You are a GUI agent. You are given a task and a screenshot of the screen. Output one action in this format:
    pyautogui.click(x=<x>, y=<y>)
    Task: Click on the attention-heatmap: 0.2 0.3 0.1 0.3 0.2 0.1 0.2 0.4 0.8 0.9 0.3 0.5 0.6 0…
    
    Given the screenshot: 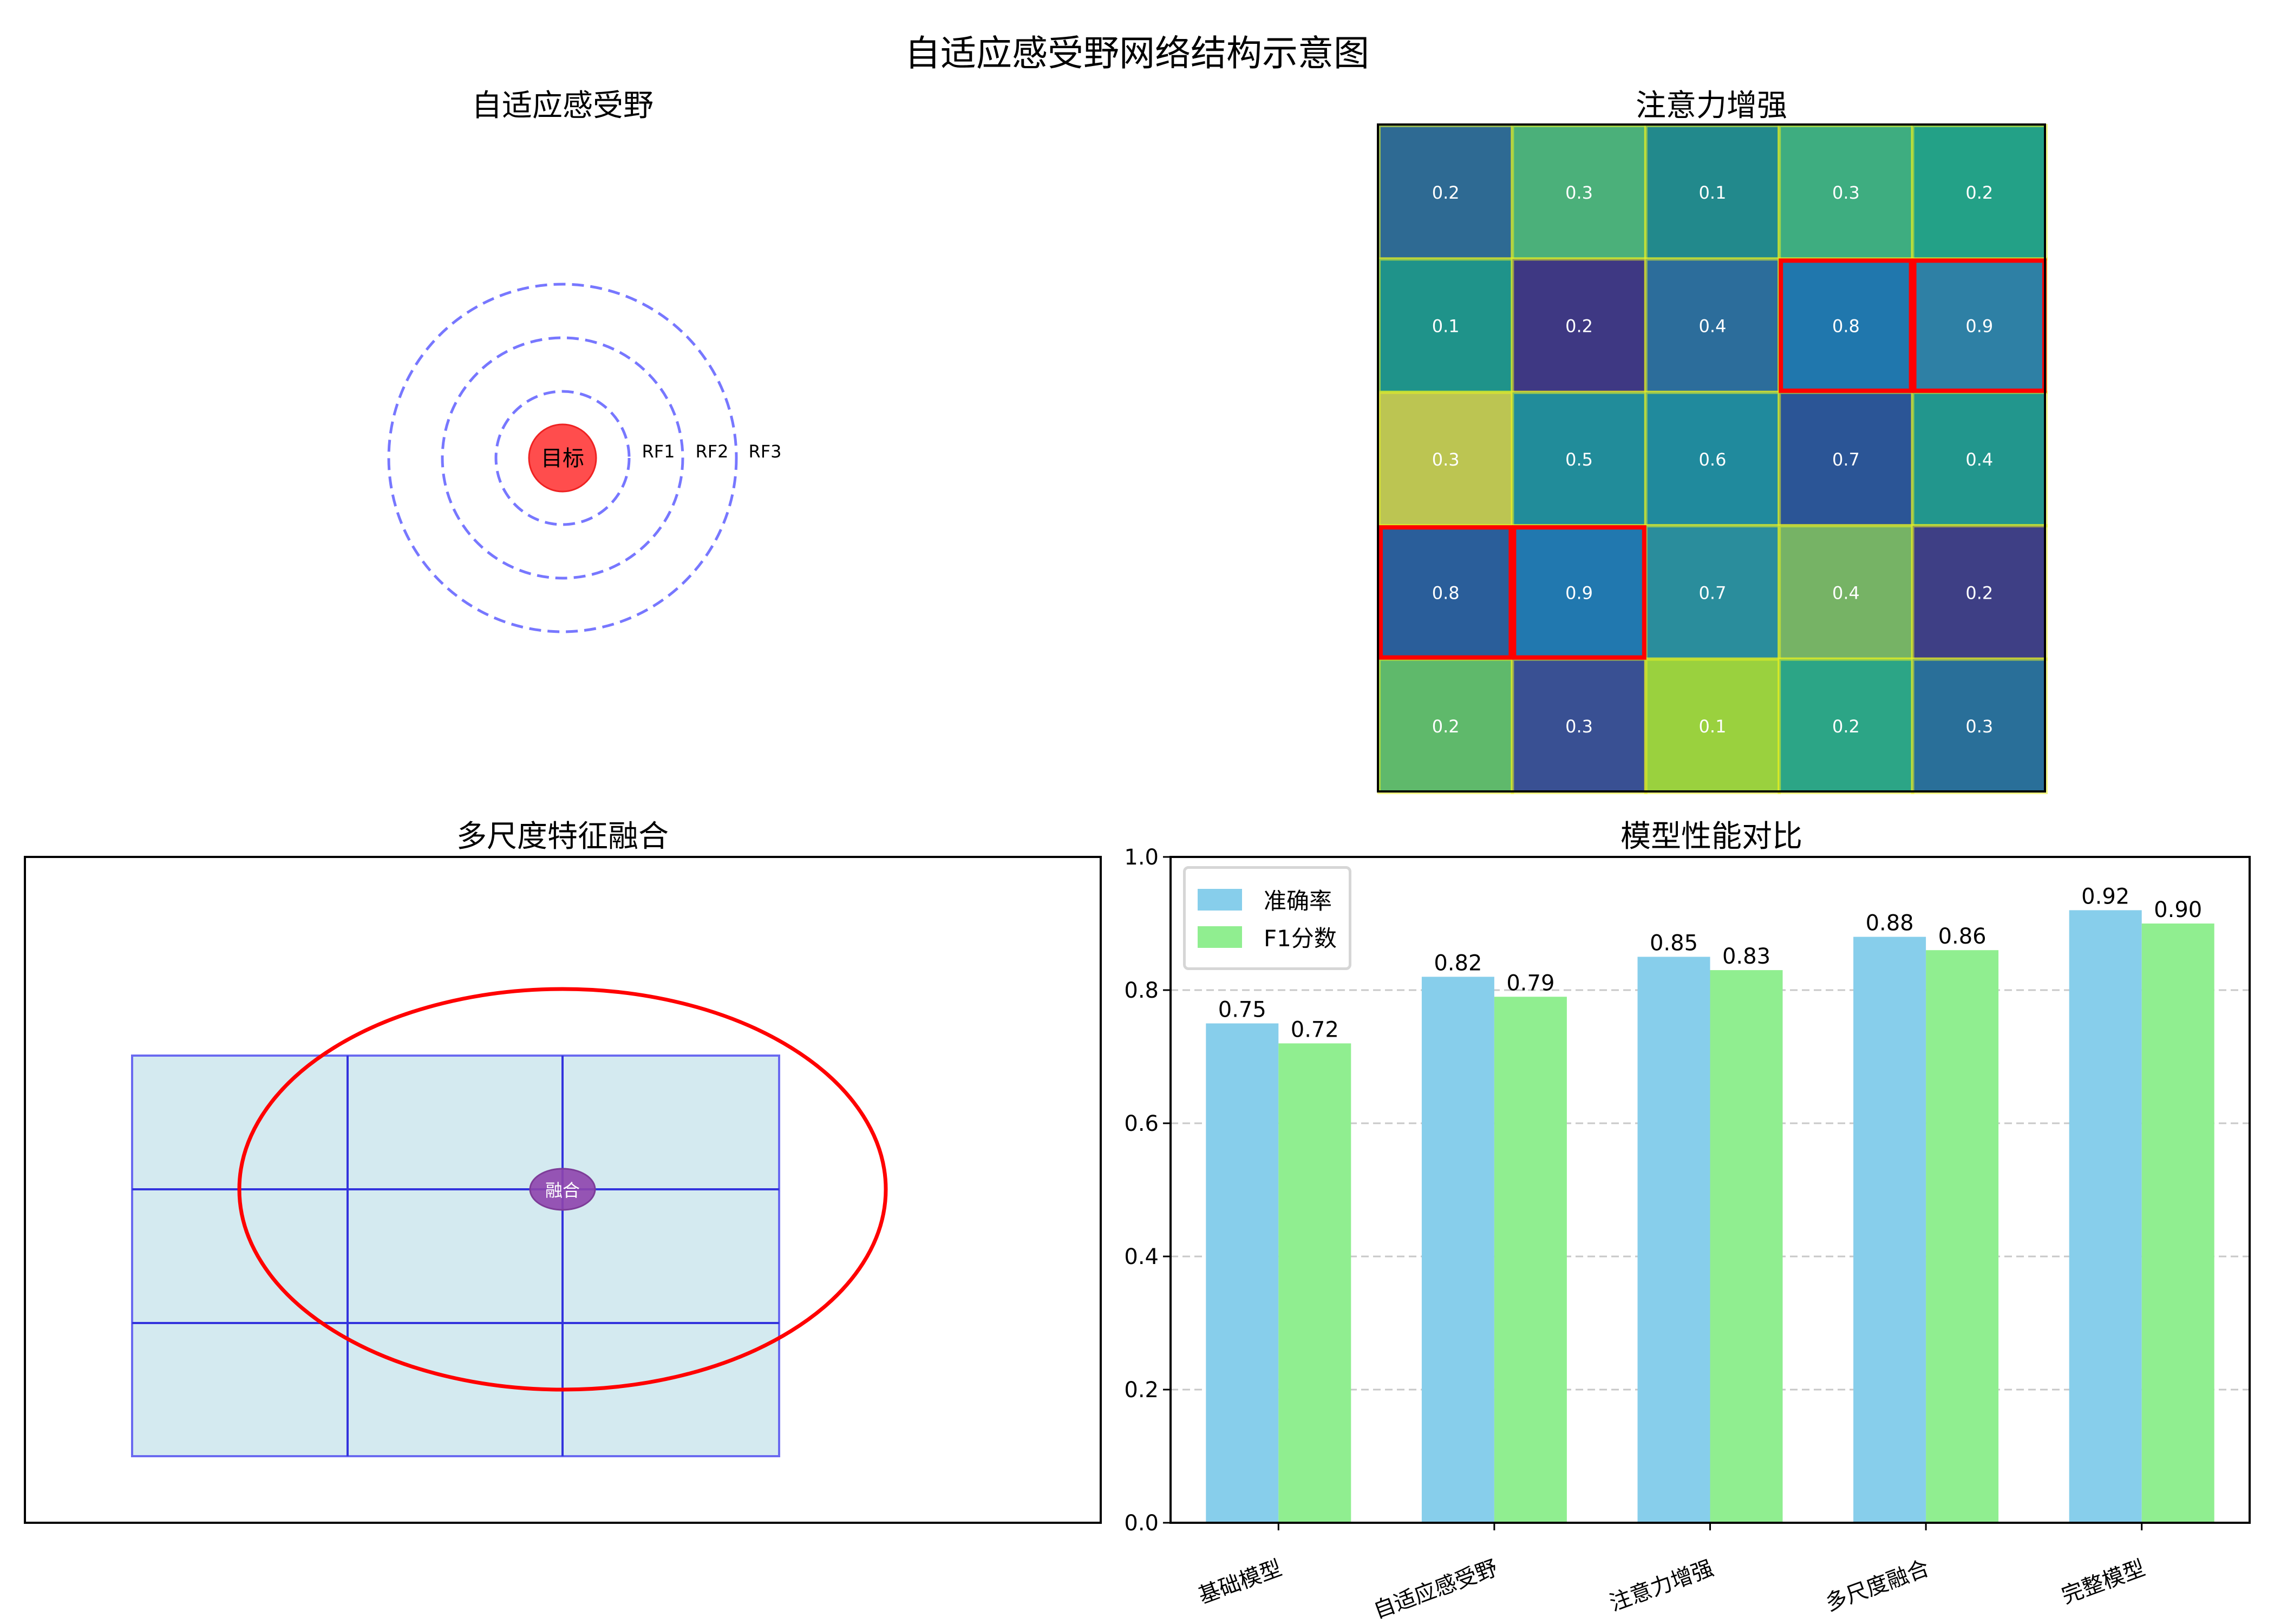 What is the action you would take?
    pyautogui.click(x=1713, y=458)
    